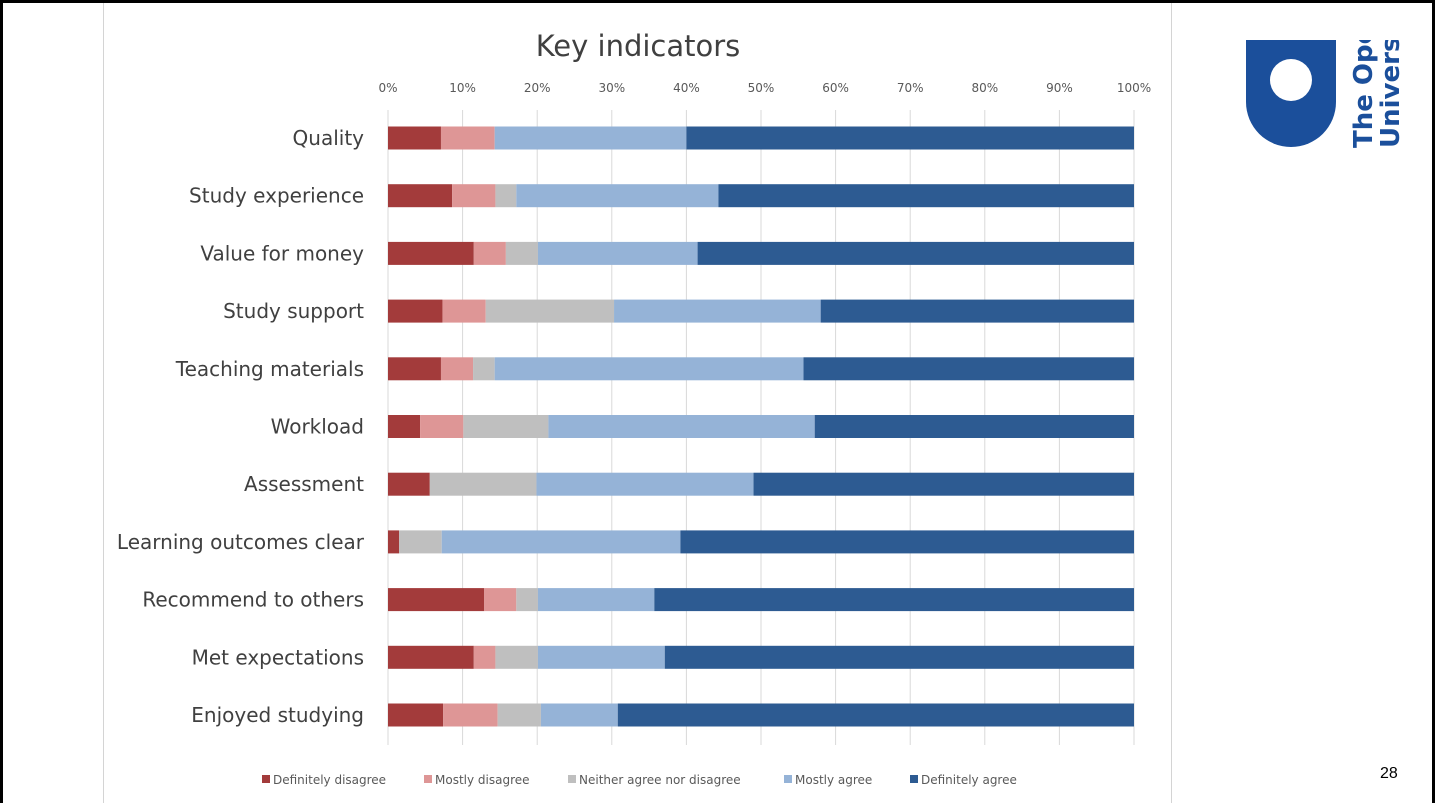 The height and width of the screenshot is (803, 1435). I want to click on logo-text-line2: University, so click(1391, 94).